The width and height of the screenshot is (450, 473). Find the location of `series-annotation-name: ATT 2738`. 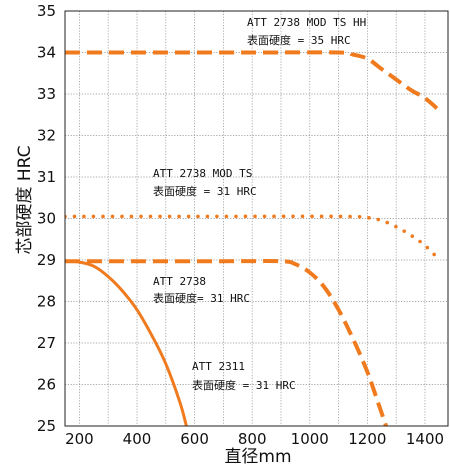

series-annotation-name: ATT 2738 is located at coordinates (179, 281).